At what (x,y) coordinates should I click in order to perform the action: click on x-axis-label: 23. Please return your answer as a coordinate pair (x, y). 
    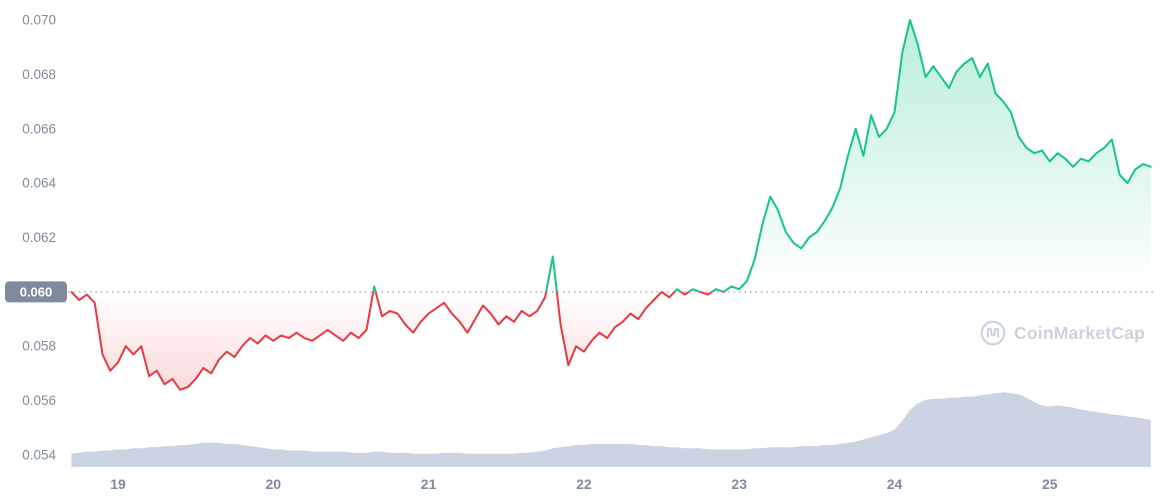
    Looking at the image, I should click on (739, 484).